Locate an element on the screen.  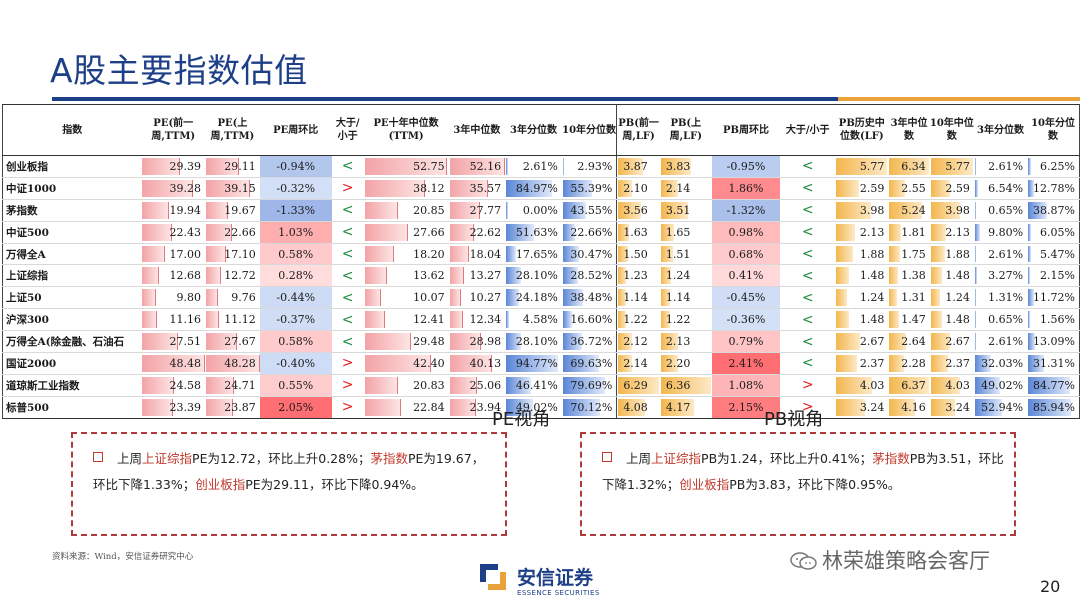
pb-3y-pct-cell: 1.31% is located at coordinates (1000, 298).